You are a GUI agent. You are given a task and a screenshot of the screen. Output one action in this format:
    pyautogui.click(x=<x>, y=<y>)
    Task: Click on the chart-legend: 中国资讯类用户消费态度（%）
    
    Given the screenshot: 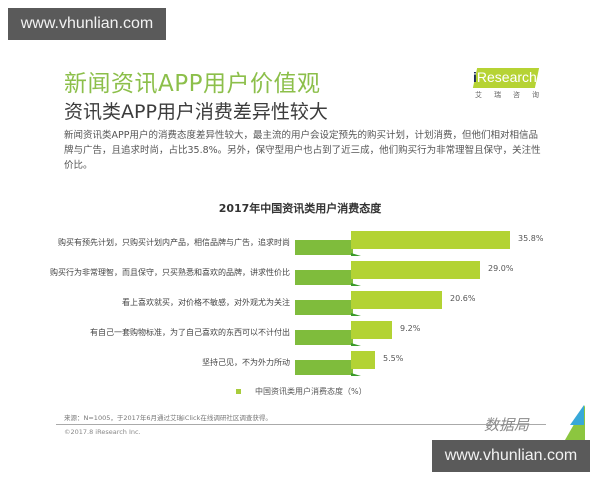 What is the action you would take?
    pyautogui.click(x=301, y=391)
    